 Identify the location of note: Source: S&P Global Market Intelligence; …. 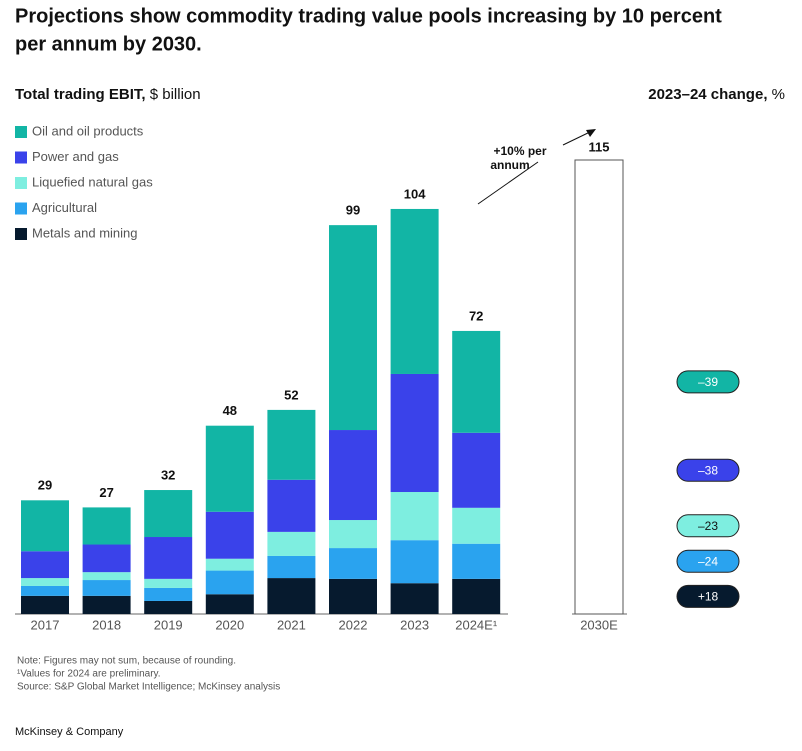
(148, 687).